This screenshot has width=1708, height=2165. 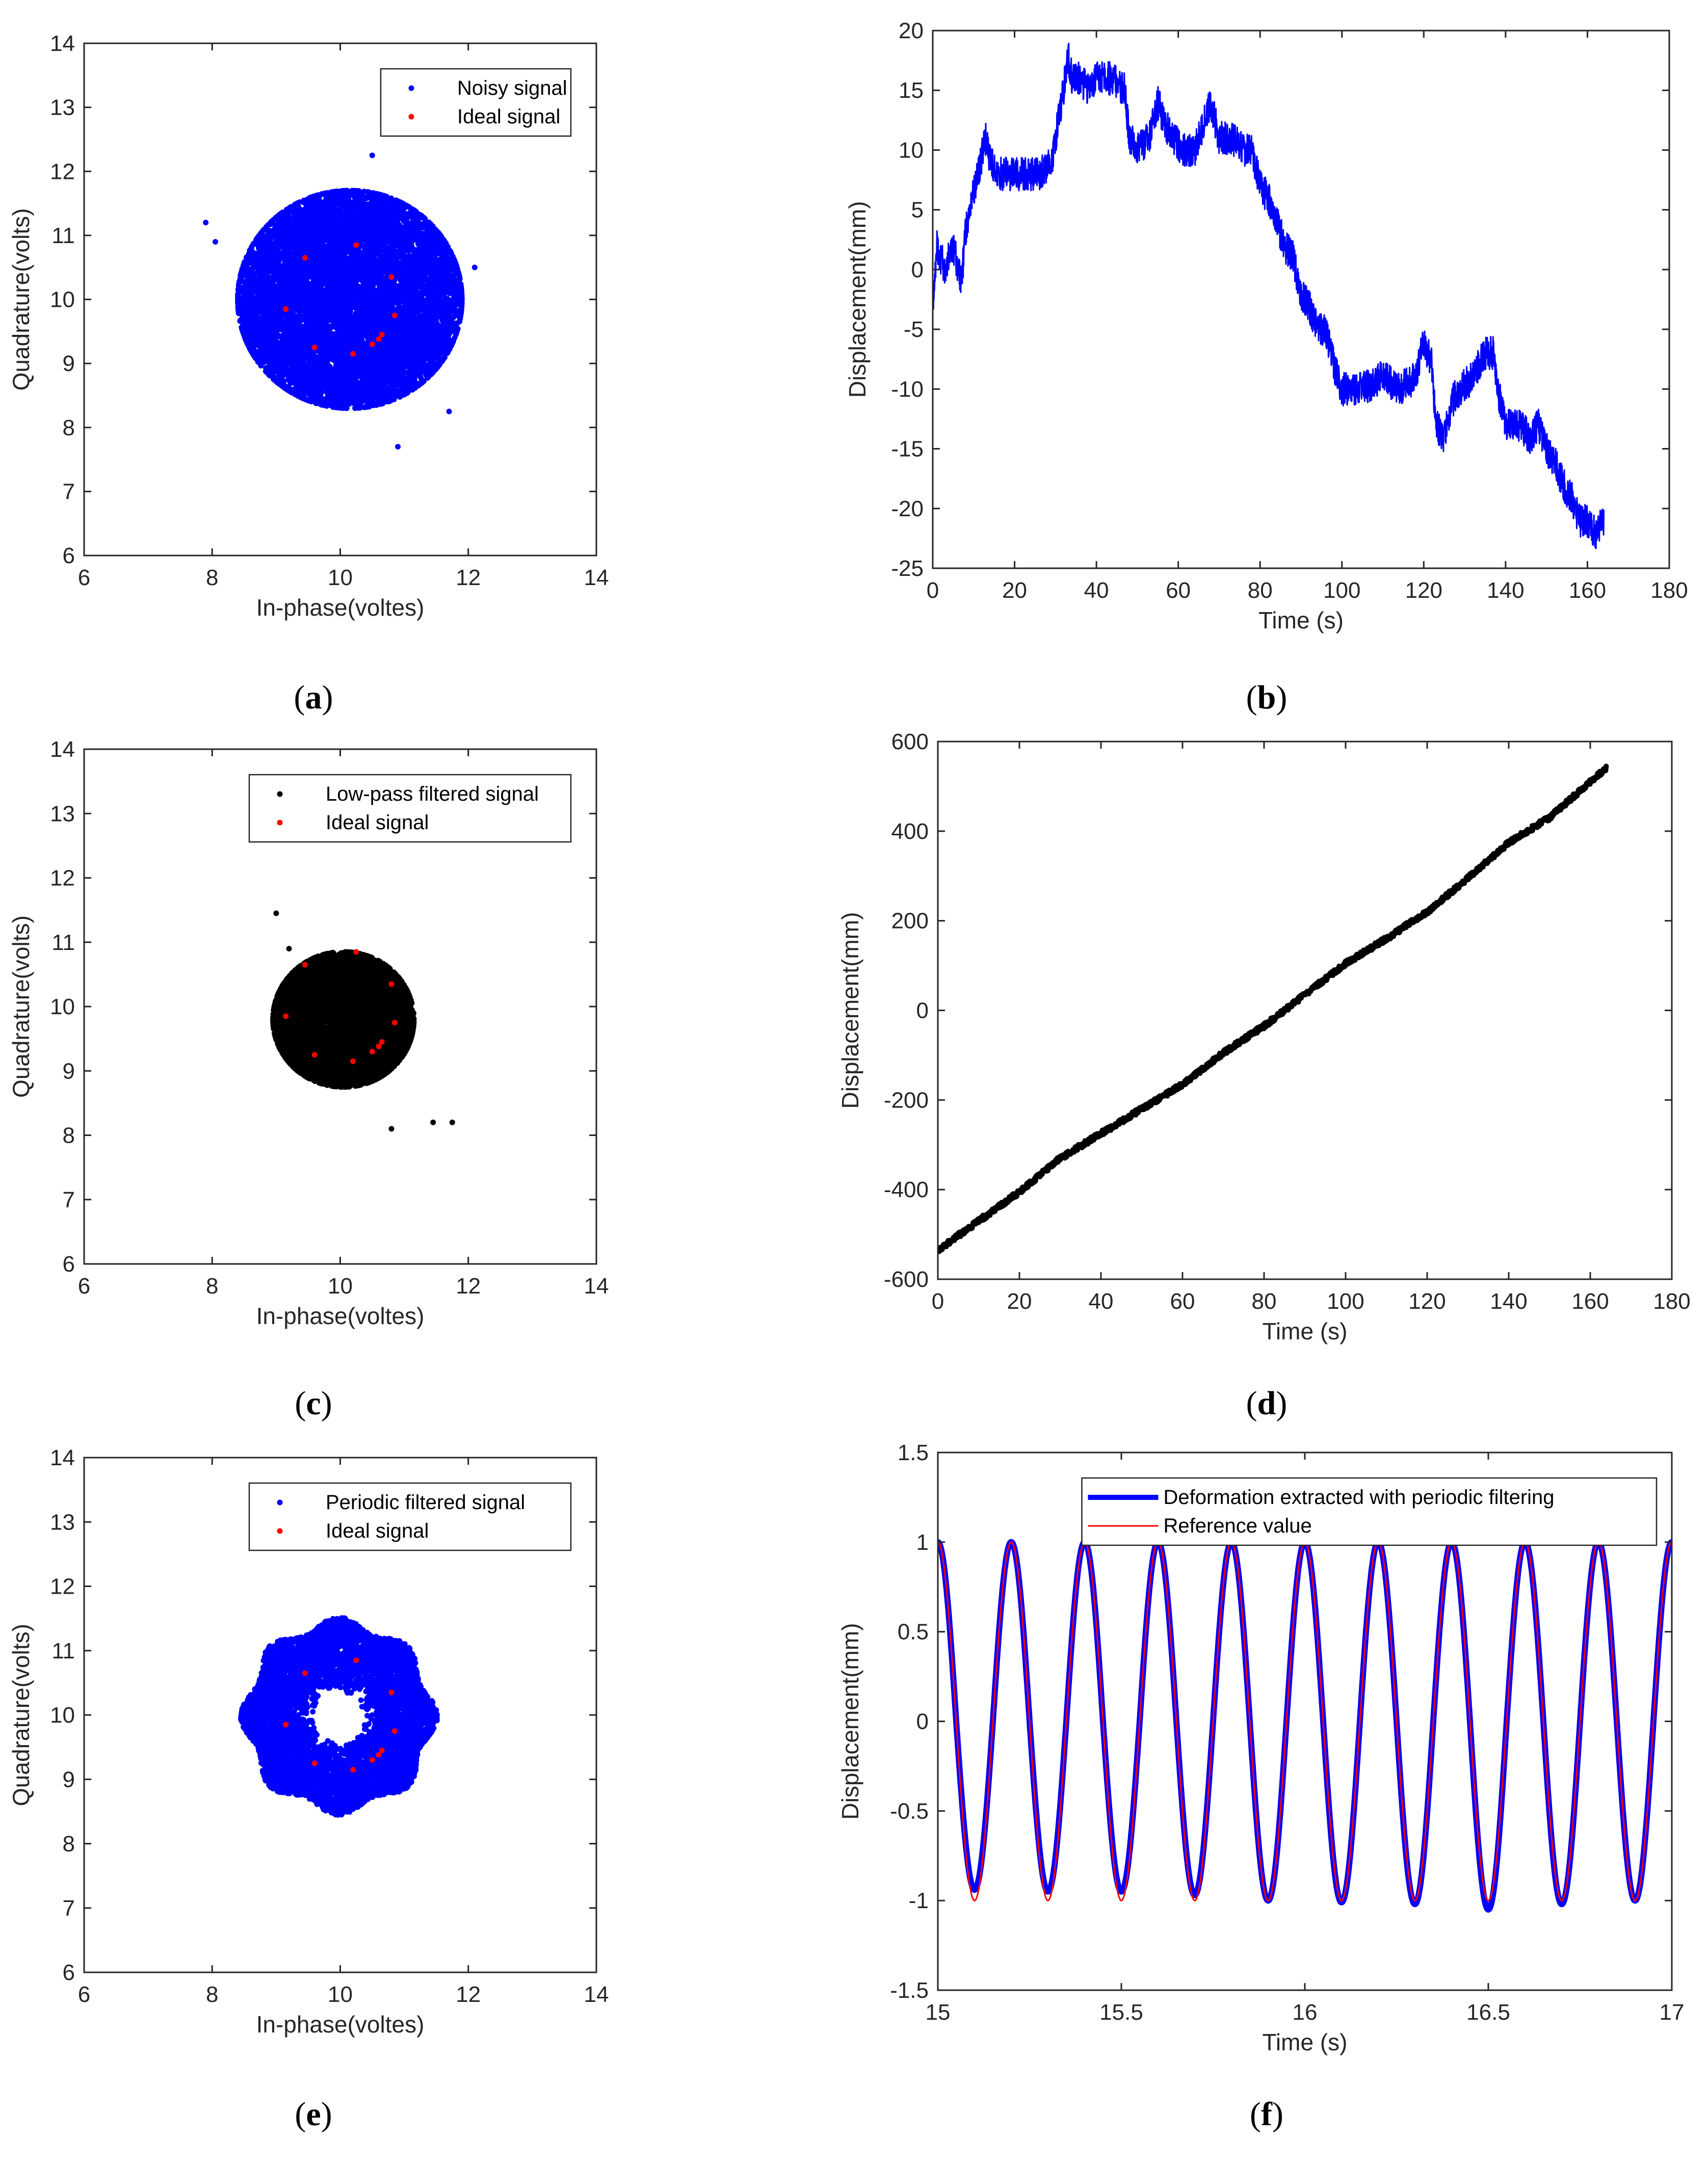 What do you see at coordinates (69, 1908) in the screenshot?
I see `y-tick-label: 7` at bounding box center [69, 1908].